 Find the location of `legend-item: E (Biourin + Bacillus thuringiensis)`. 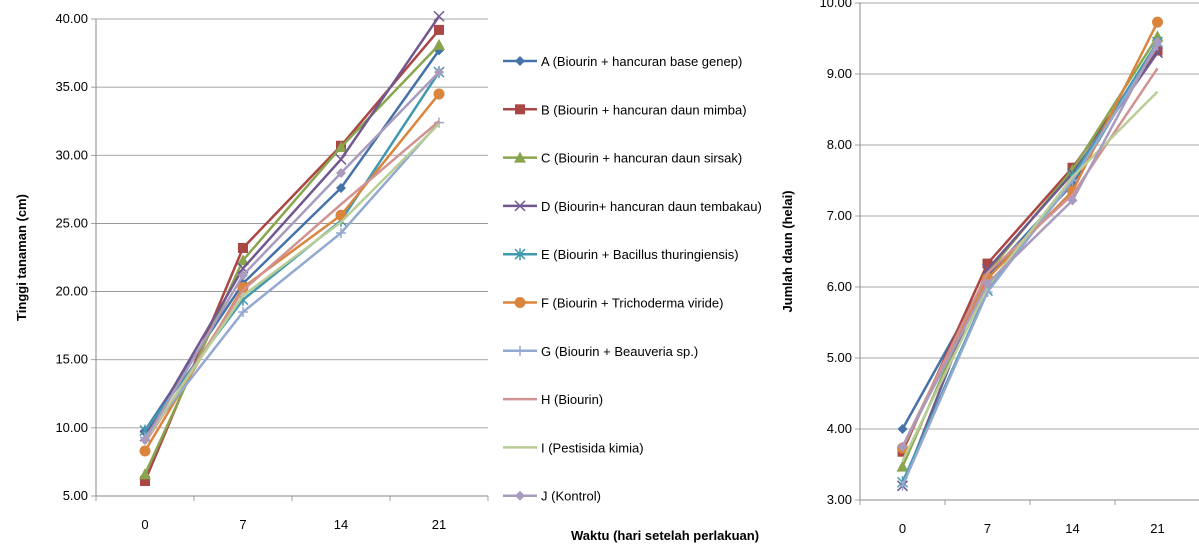

legend-item: E (Biourin + Bacillus thuringiensis) is located at coordinates (621, 254).